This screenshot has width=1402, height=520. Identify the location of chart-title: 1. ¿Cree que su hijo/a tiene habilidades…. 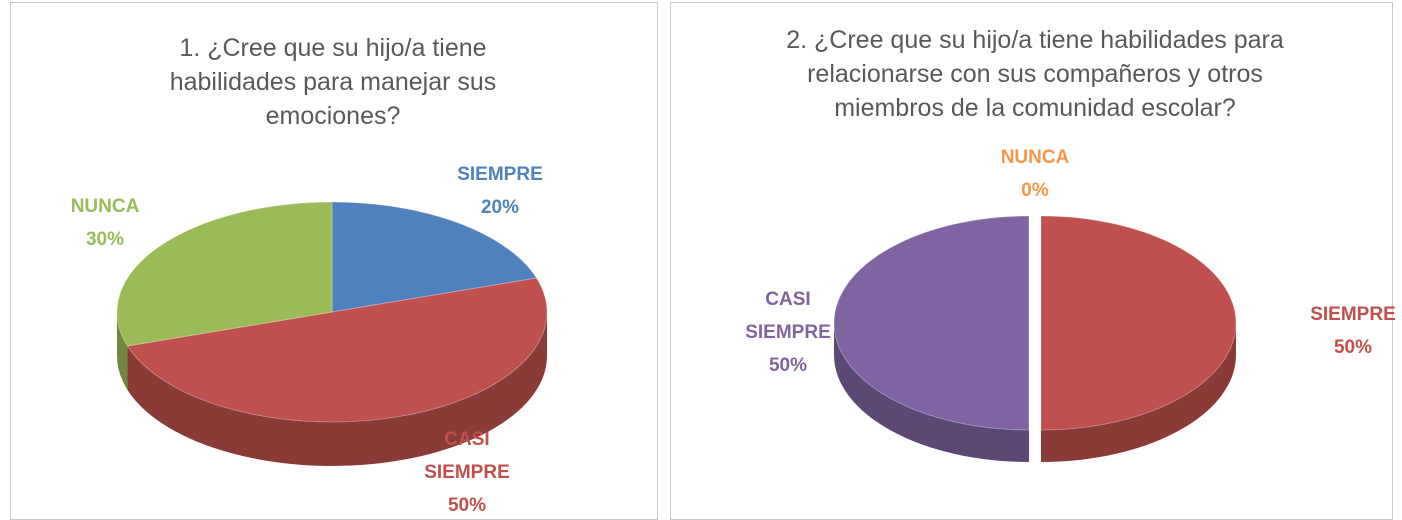
(333, 82).